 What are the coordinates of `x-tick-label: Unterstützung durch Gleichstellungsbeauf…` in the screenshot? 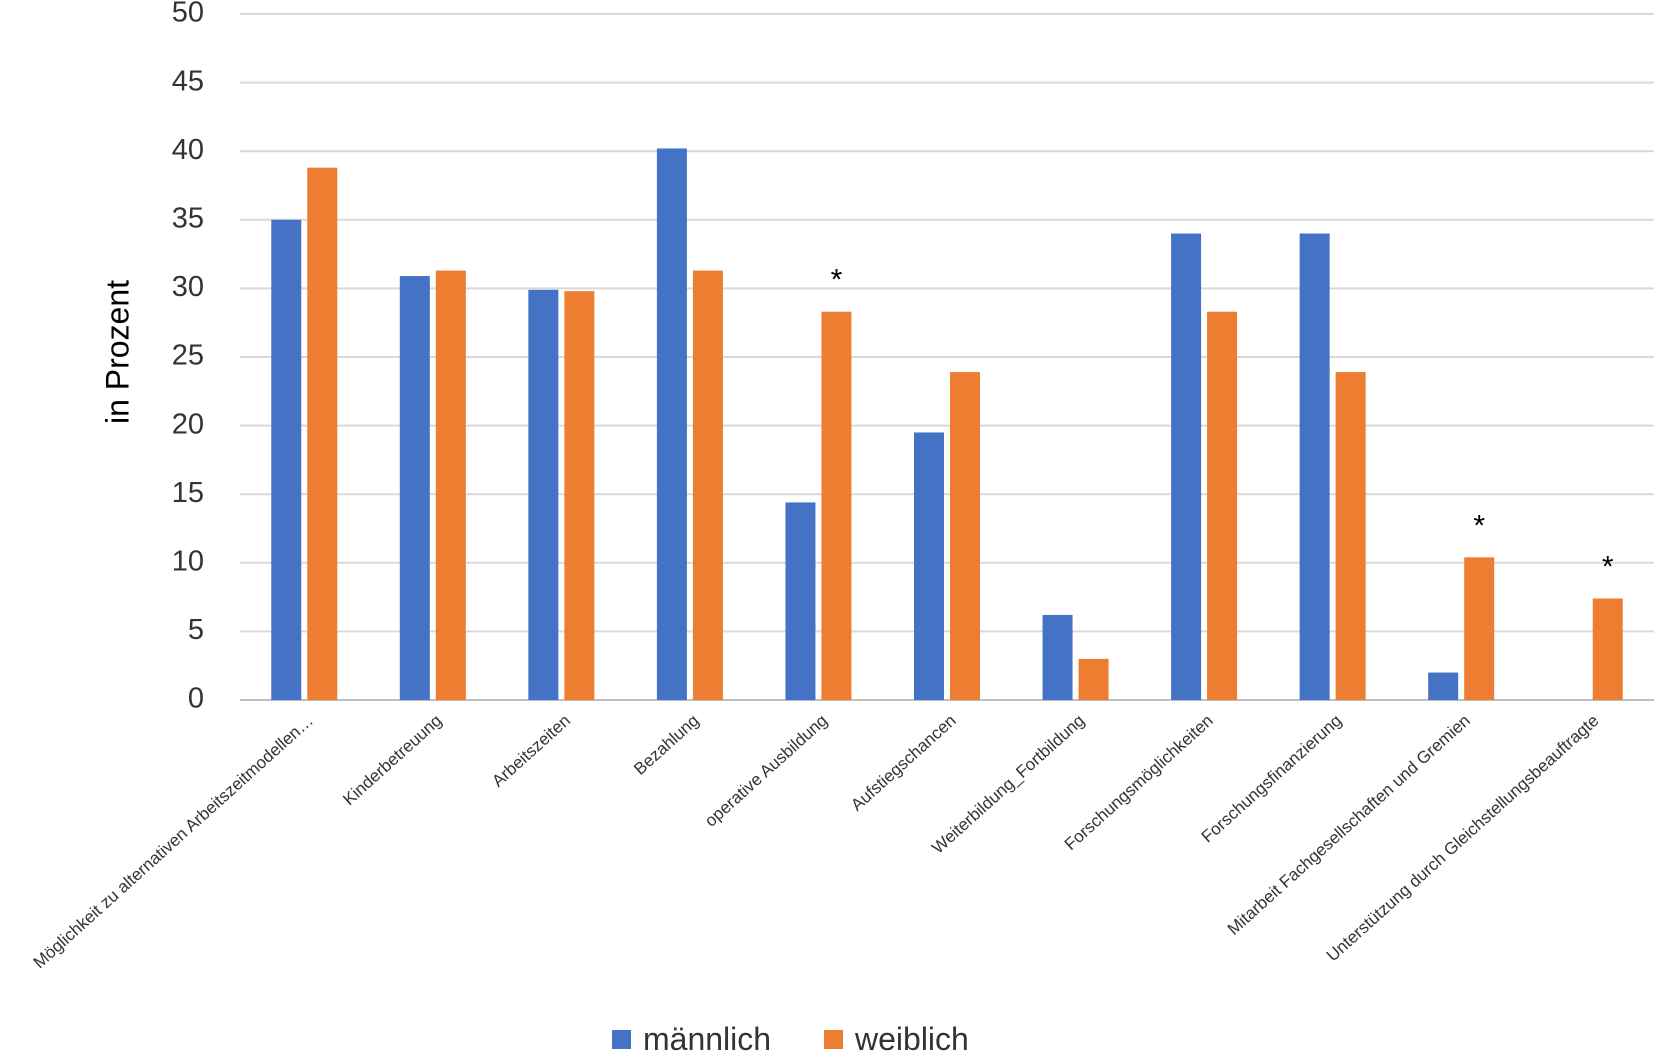 It's located at (1463, 838).